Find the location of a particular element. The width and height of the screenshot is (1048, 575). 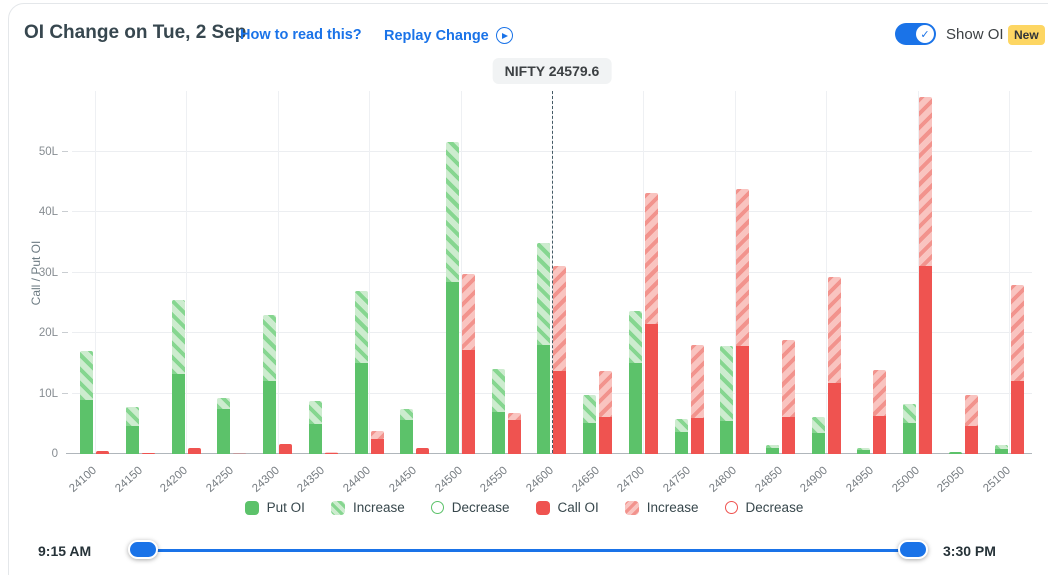

x-tick-label: 25100 is located at coordinates (997, 479).